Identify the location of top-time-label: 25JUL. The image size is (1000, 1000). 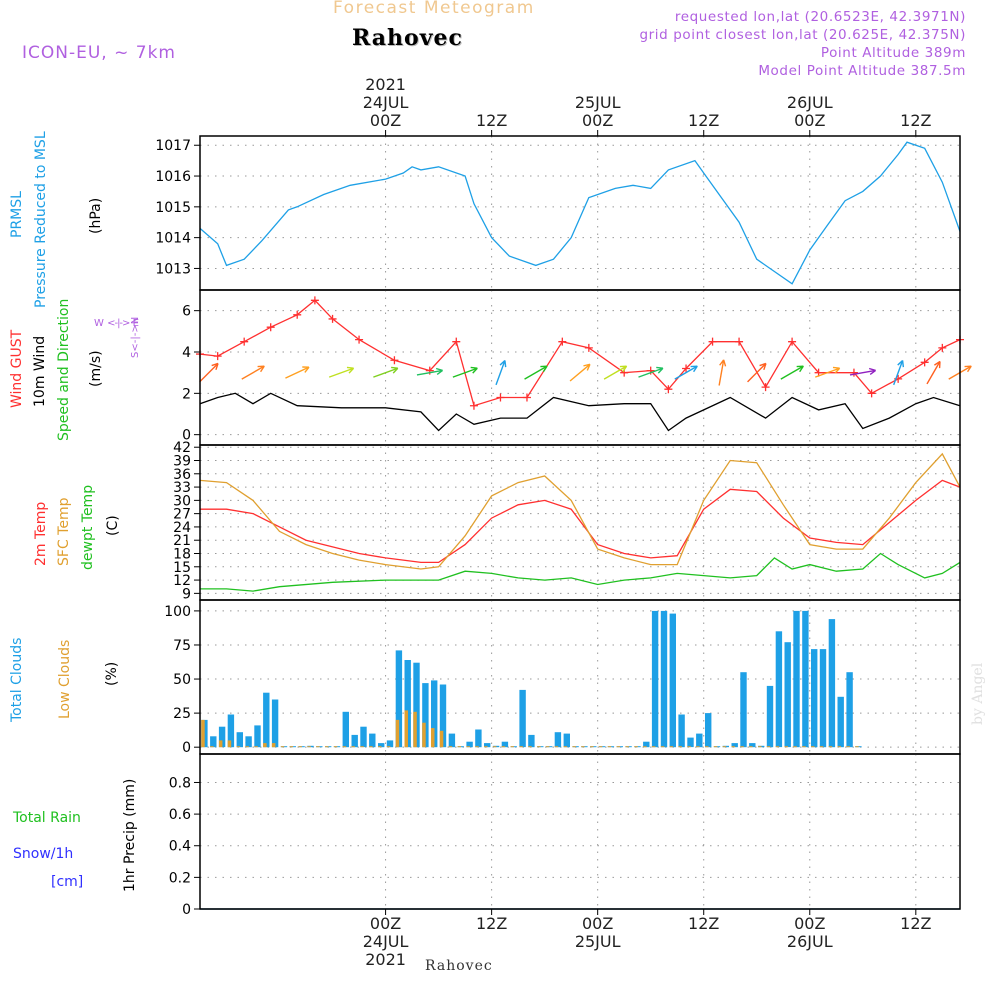
(598, 102).